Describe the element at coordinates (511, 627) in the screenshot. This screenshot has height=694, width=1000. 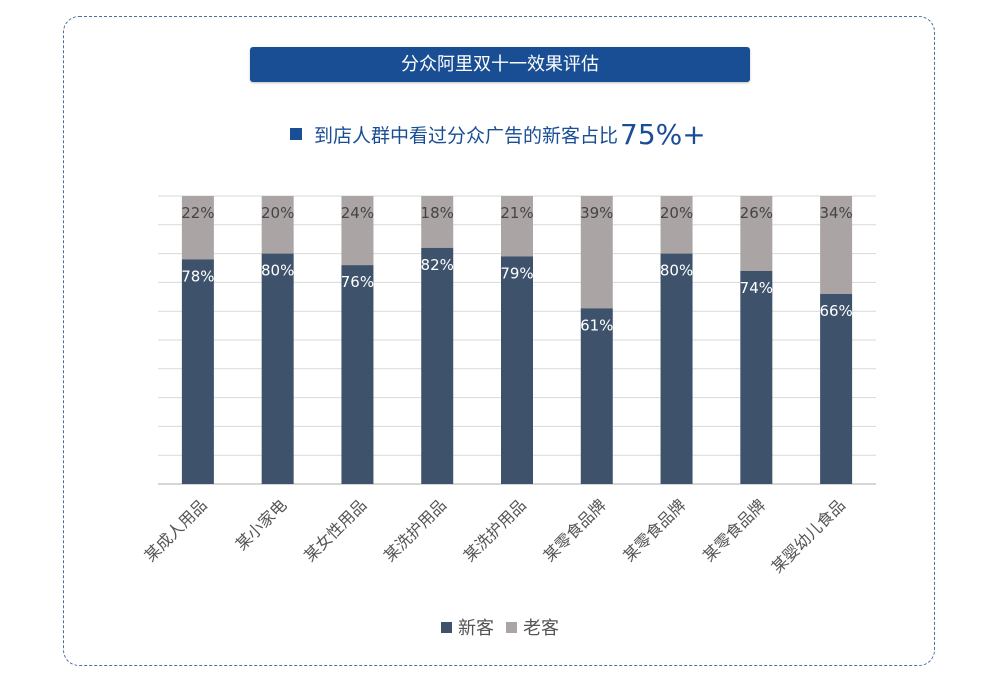
I see `legend-swatch-old` at that location.